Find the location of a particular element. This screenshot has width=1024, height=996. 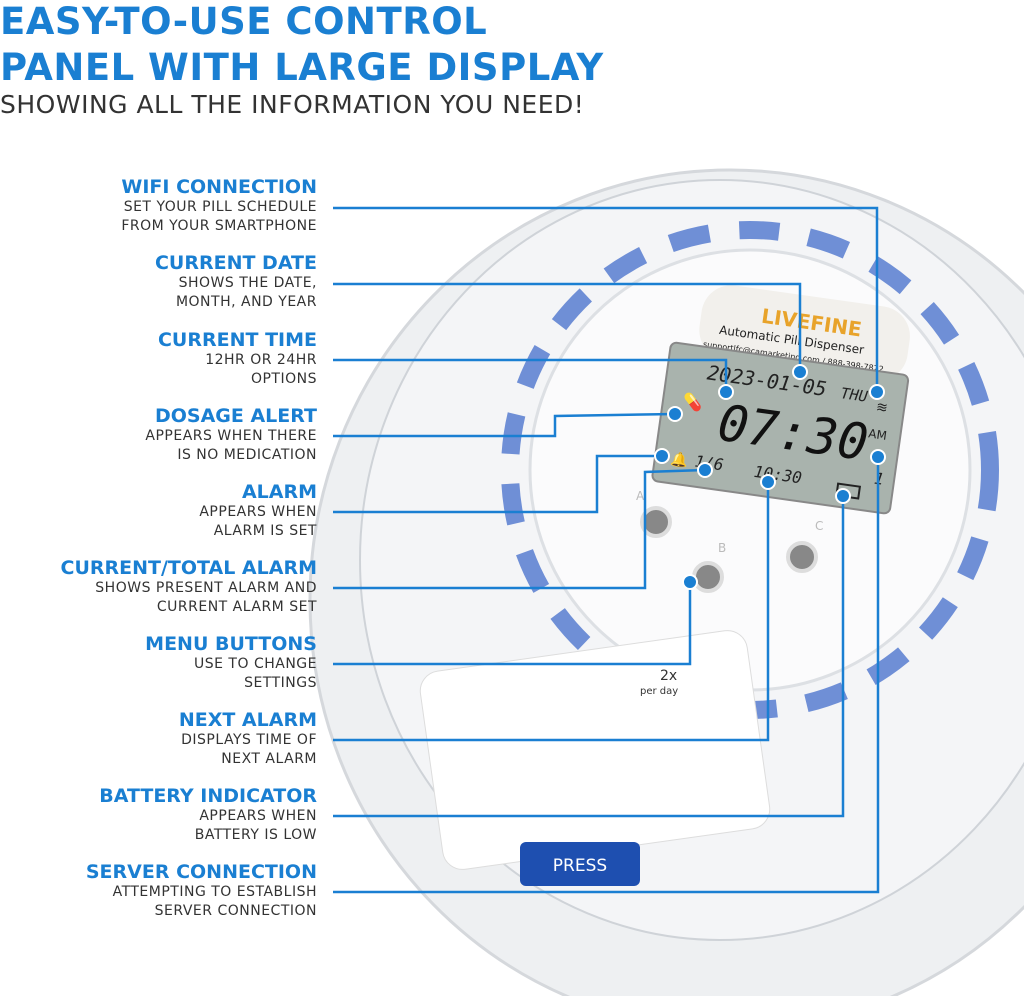

press-button is located at coordinates (580, 864).